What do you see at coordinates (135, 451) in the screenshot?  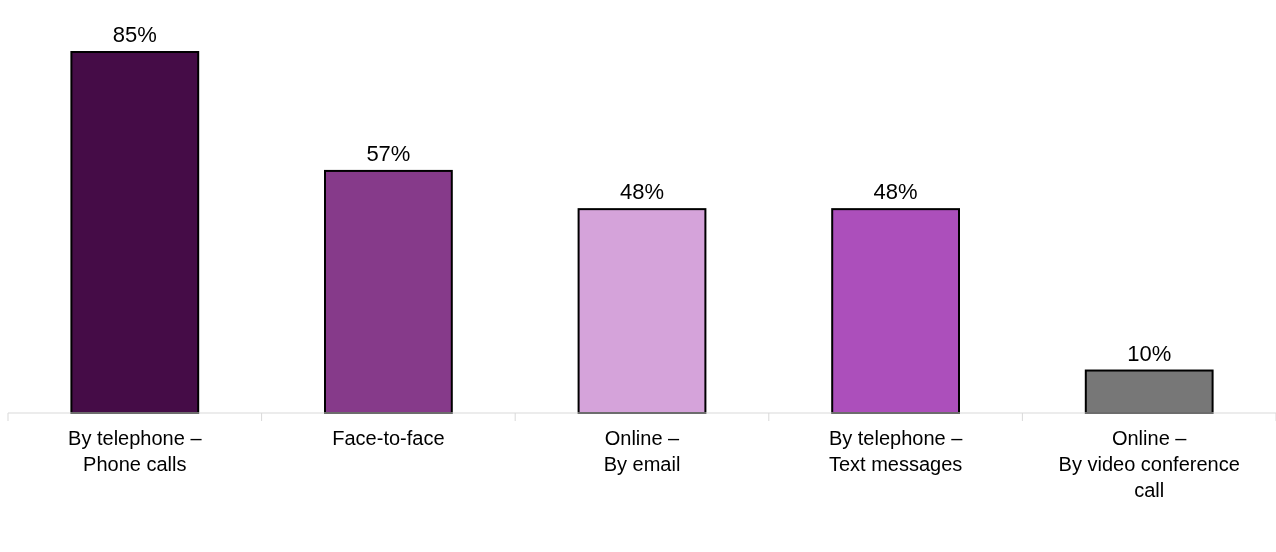 I see `x-tick-label: By telephone – Phone calls` at bounding box center [135, 451].